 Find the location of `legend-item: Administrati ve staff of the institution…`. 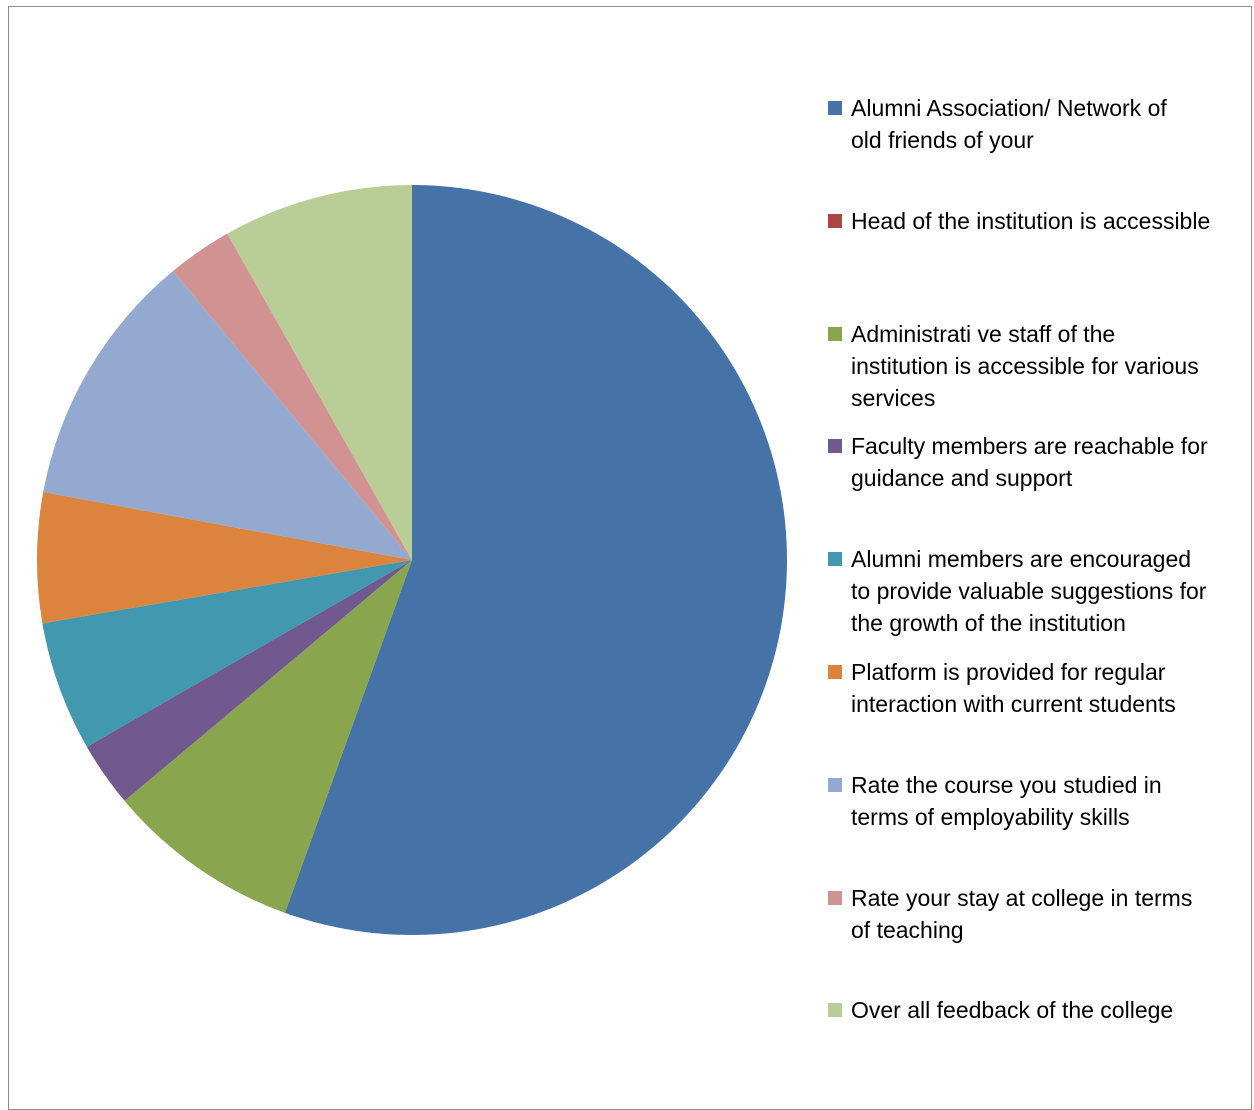

legend-item: Administrati ve staff of the institution… is located at coordinates (1038, 366).